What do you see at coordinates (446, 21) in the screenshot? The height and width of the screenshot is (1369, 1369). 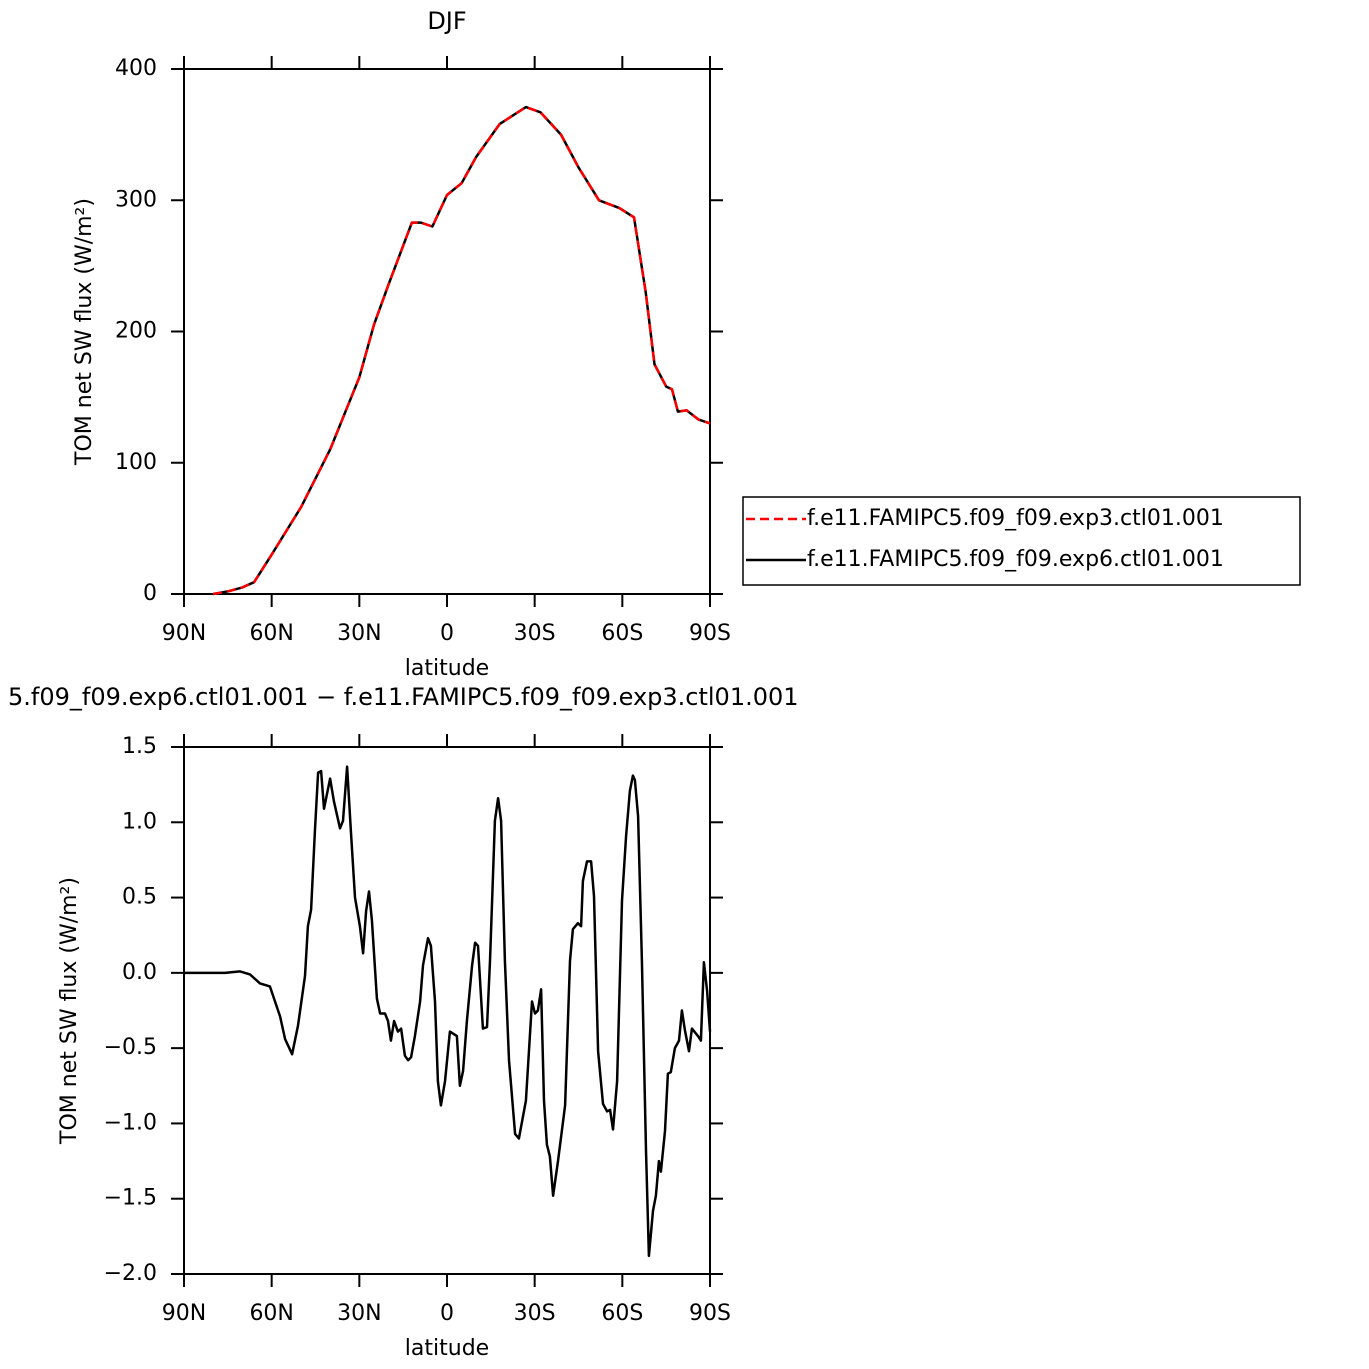 I see `chart-title: DJF` at bounding box center [446, 21].